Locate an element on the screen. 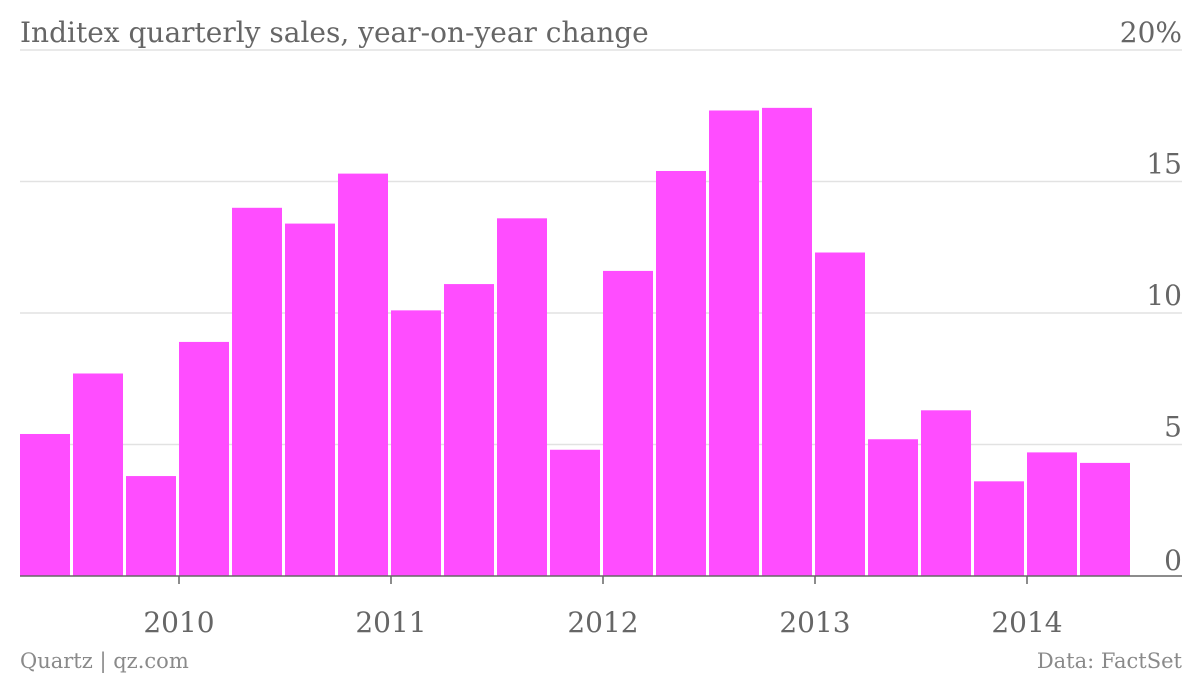 The image size is (1200, 676). x-tick-label: 2013 is located at coordinates (814, 622).